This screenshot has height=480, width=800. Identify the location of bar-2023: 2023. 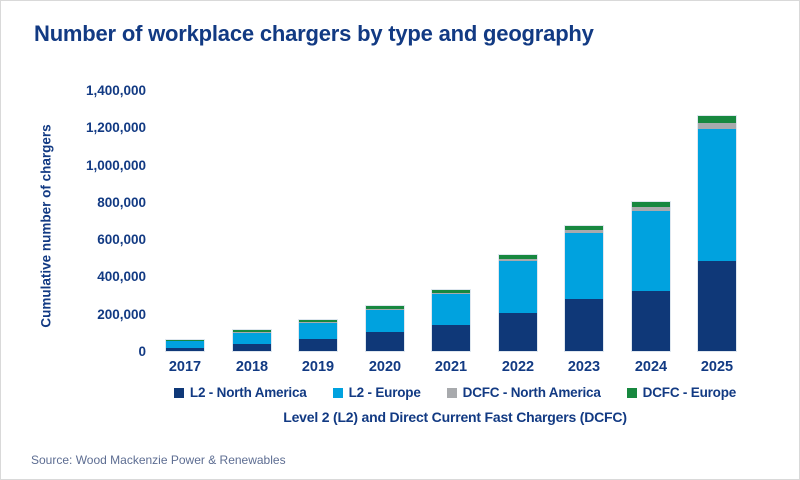
(584, 300).